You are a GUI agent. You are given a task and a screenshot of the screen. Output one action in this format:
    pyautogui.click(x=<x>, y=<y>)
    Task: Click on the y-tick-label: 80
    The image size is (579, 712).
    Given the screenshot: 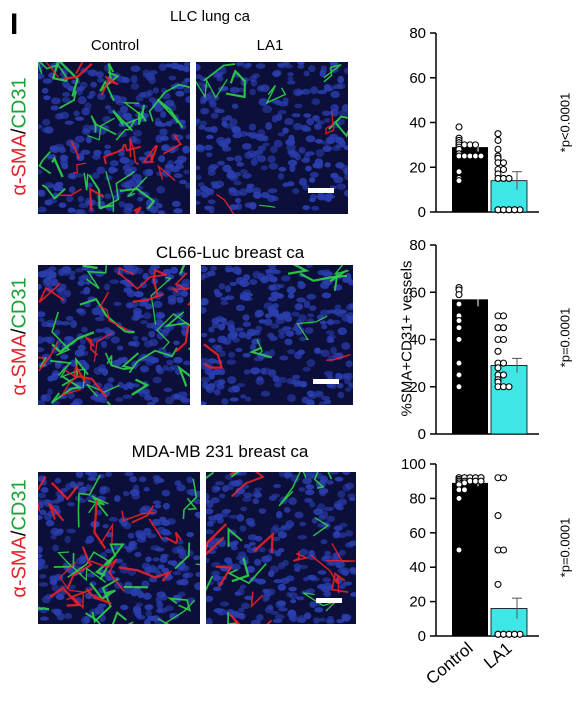 What is the action you would take?
    pyautogui.click(x=417, y=498)
    